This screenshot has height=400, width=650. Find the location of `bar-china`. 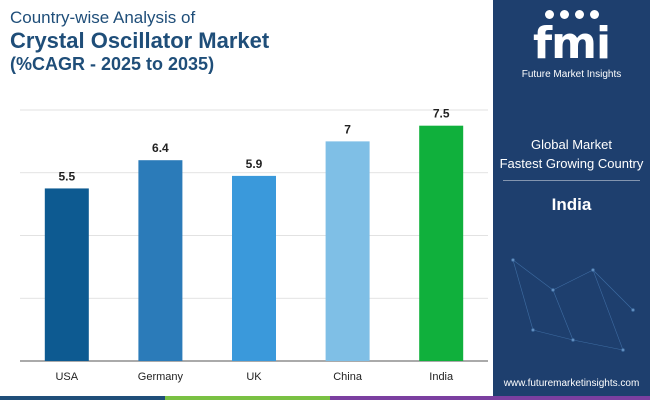

bar-china is located at coordinates (347, 251).